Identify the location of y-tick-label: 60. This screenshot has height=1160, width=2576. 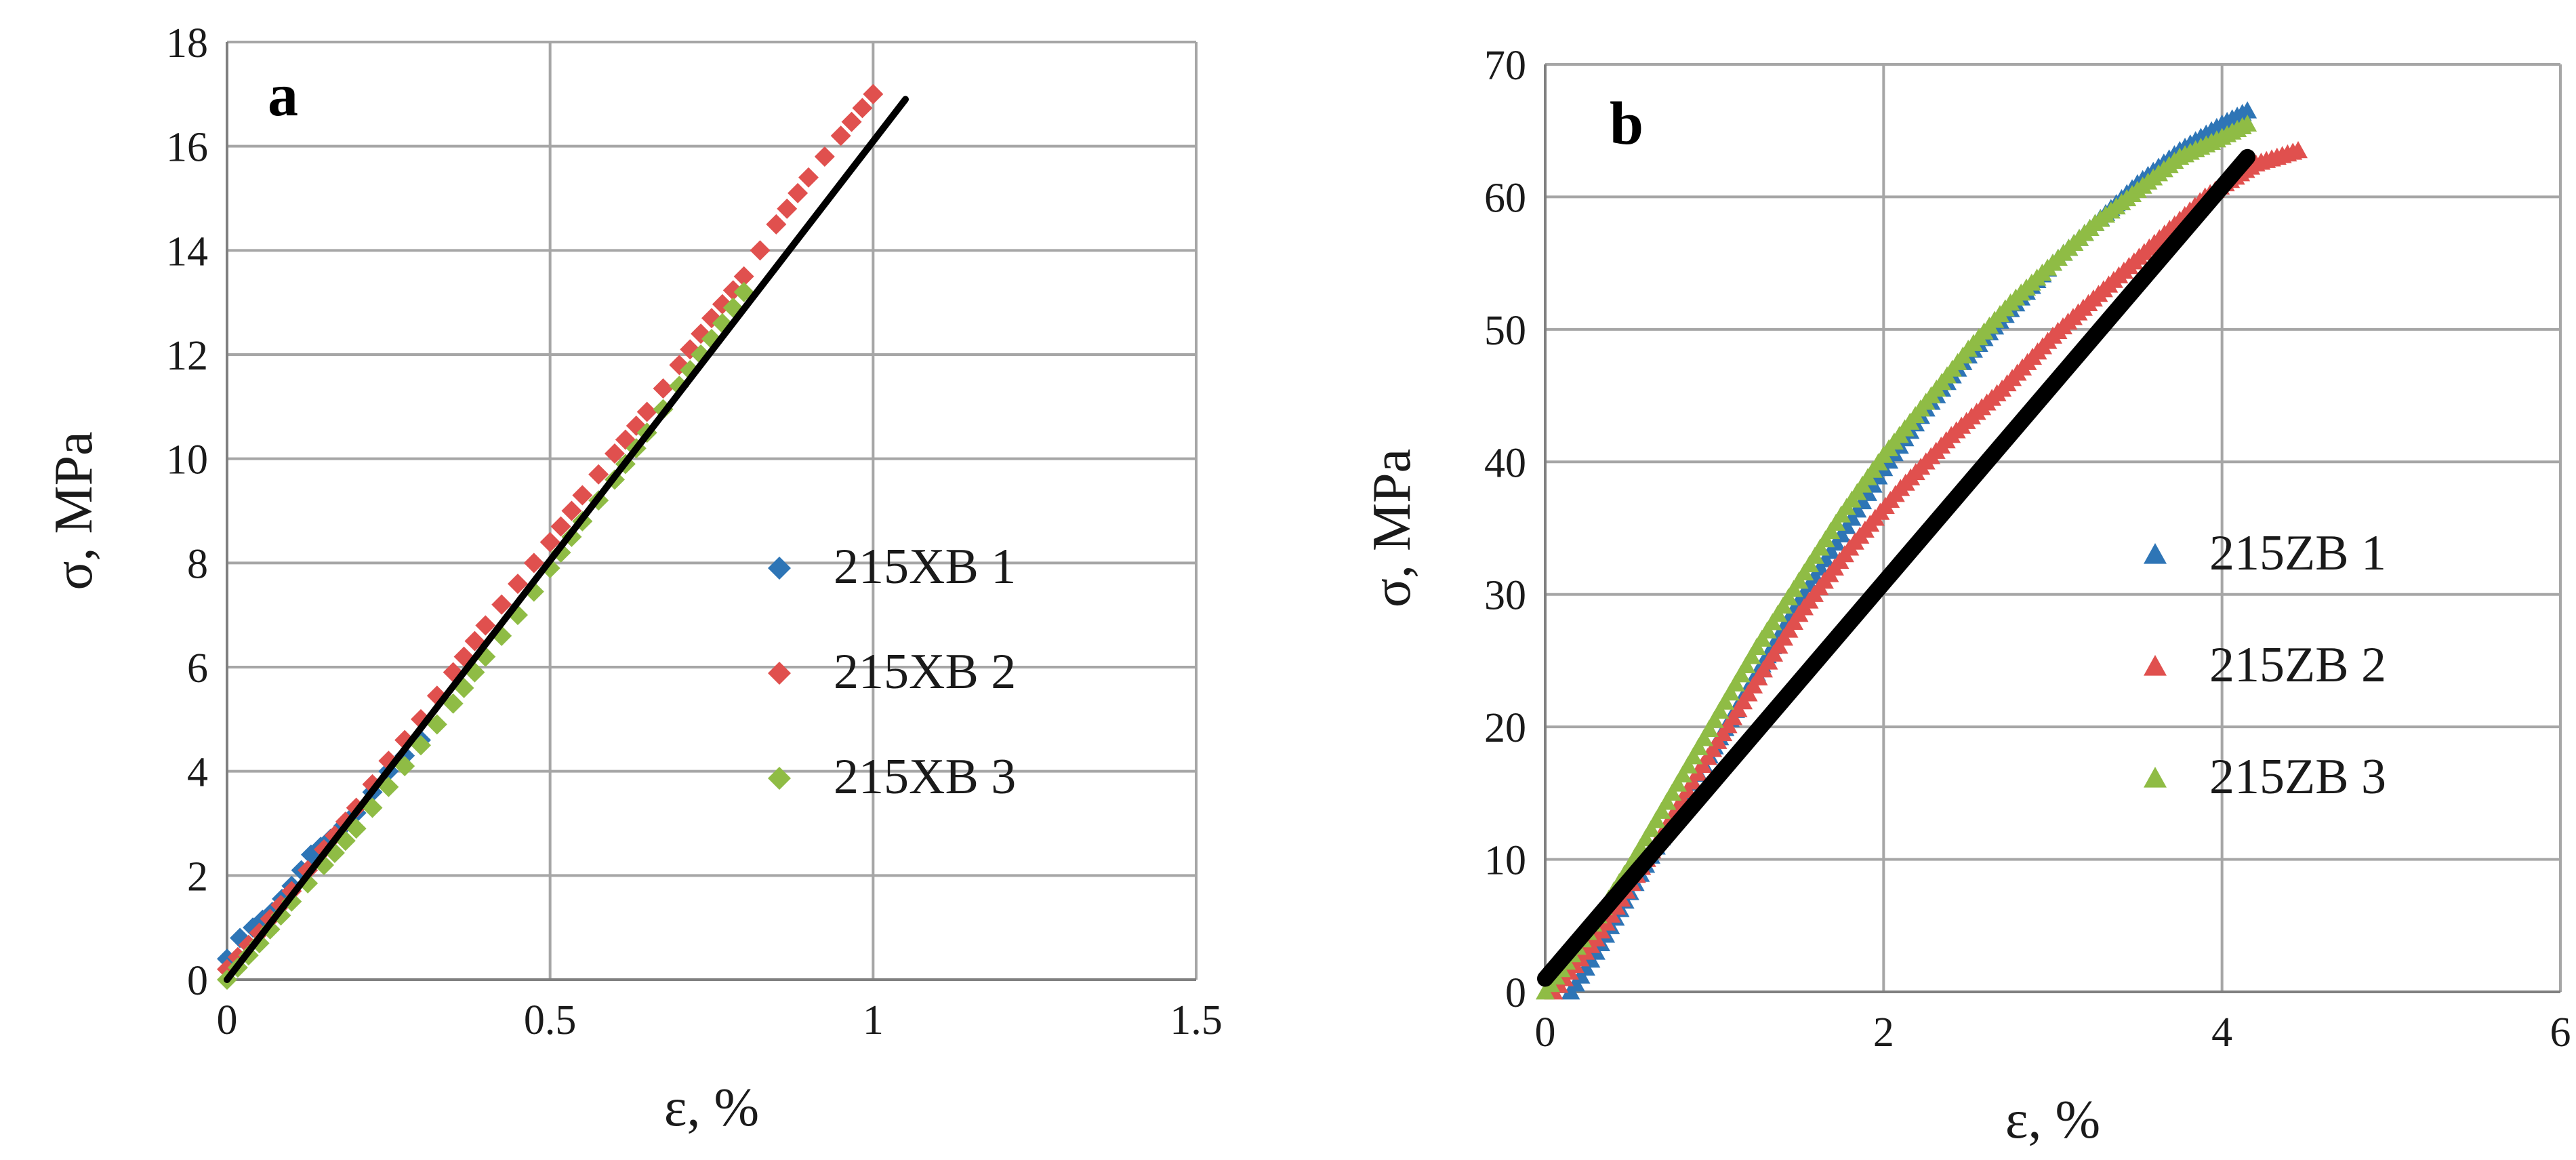
(1505, 198).